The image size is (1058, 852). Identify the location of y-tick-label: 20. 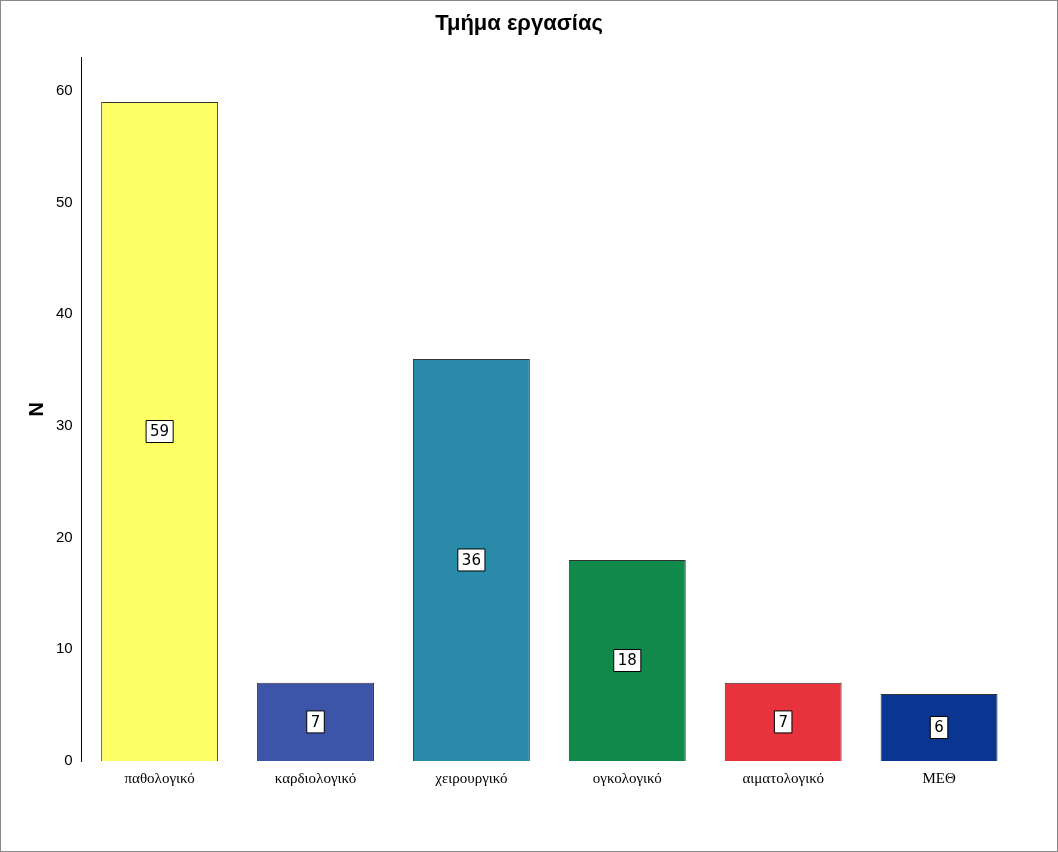
(64, 536).